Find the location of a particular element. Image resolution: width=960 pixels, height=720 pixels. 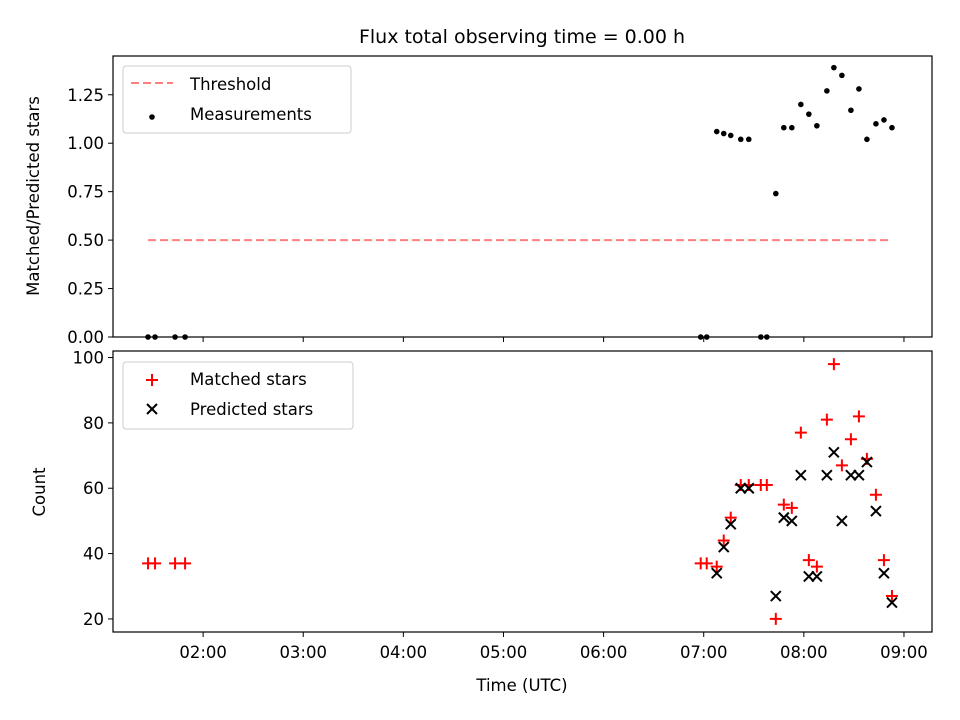

bottom-x-tick-label: 05:00 is located at coordinates (504, 652).